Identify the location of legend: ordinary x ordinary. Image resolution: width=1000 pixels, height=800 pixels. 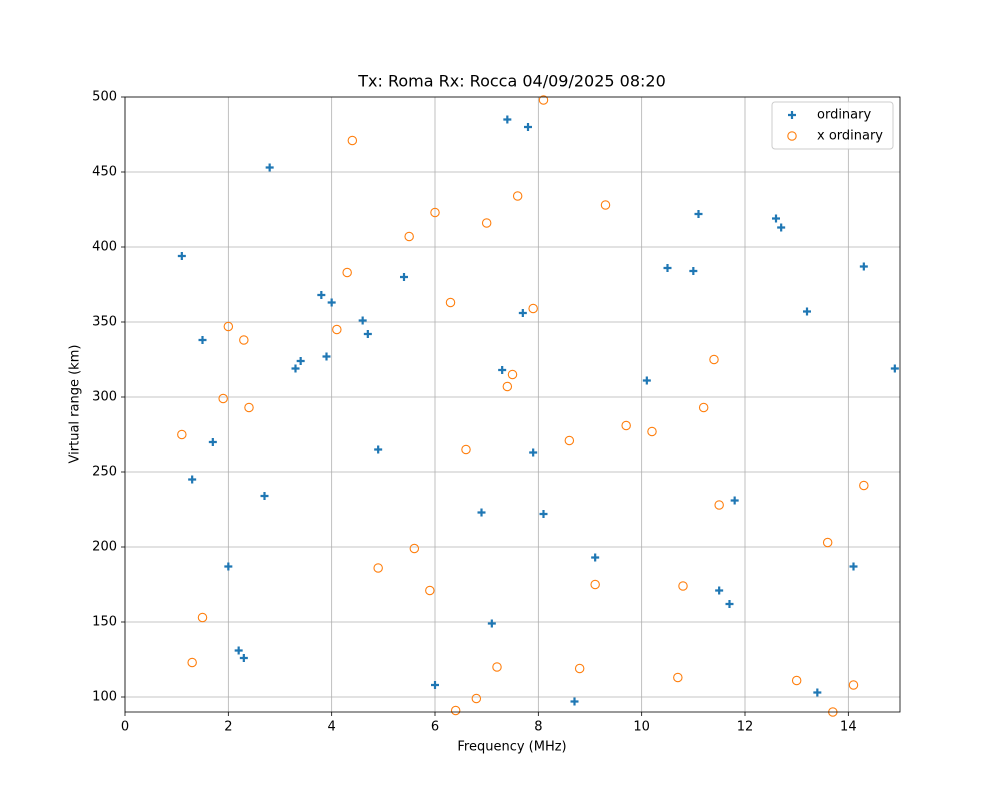
(832, 125).